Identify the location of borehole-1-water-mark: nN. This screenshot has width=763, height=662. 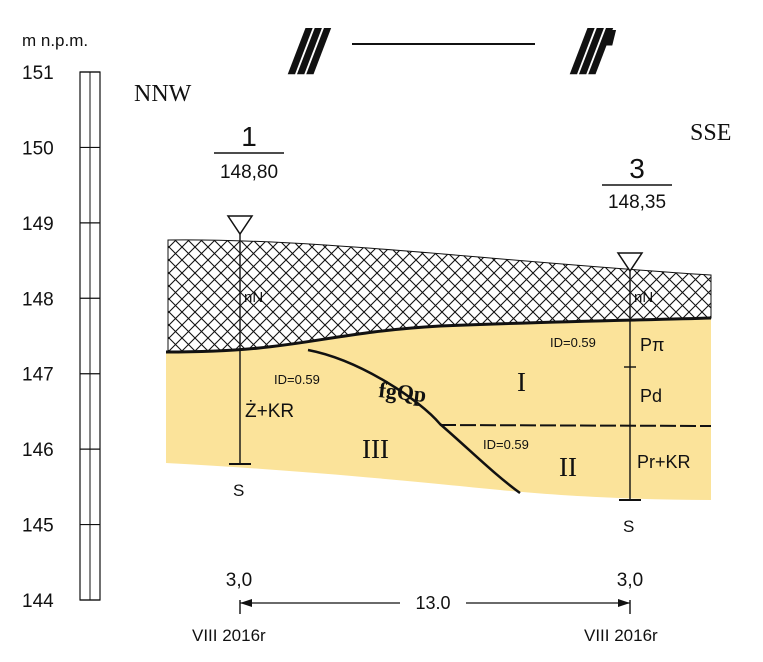
(253, 297).